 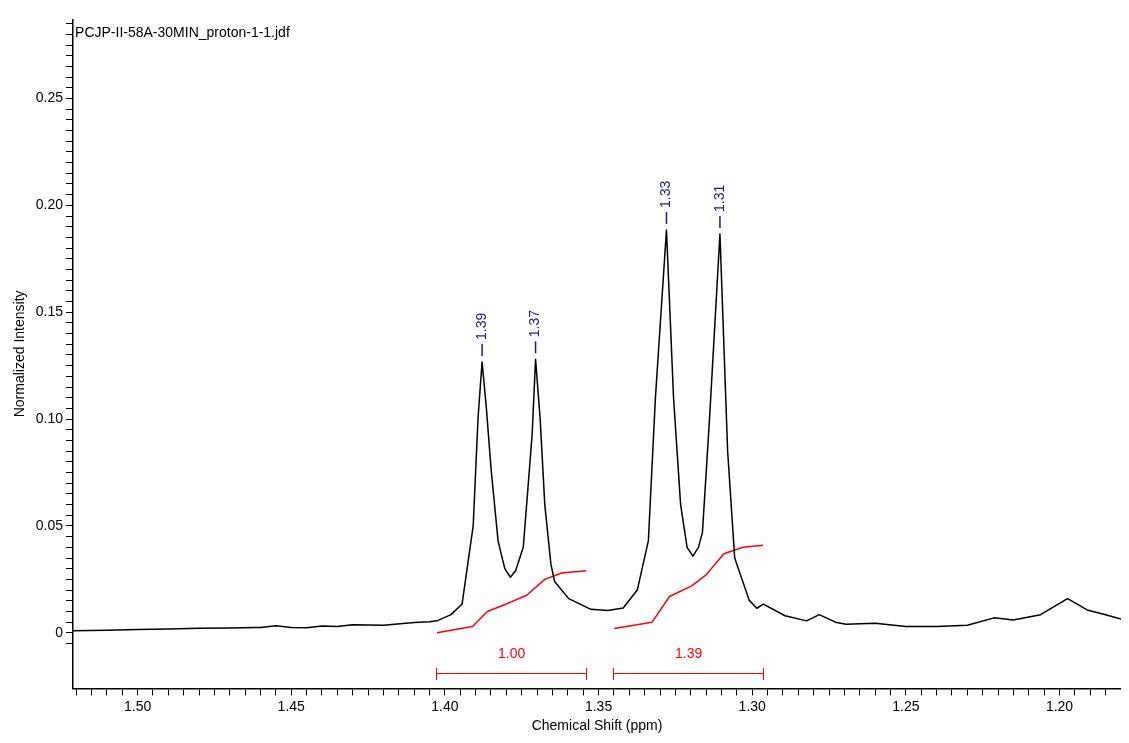 I want to click on x-axis-title: Chemical Shift (ppm), so click(x=597, y=725).